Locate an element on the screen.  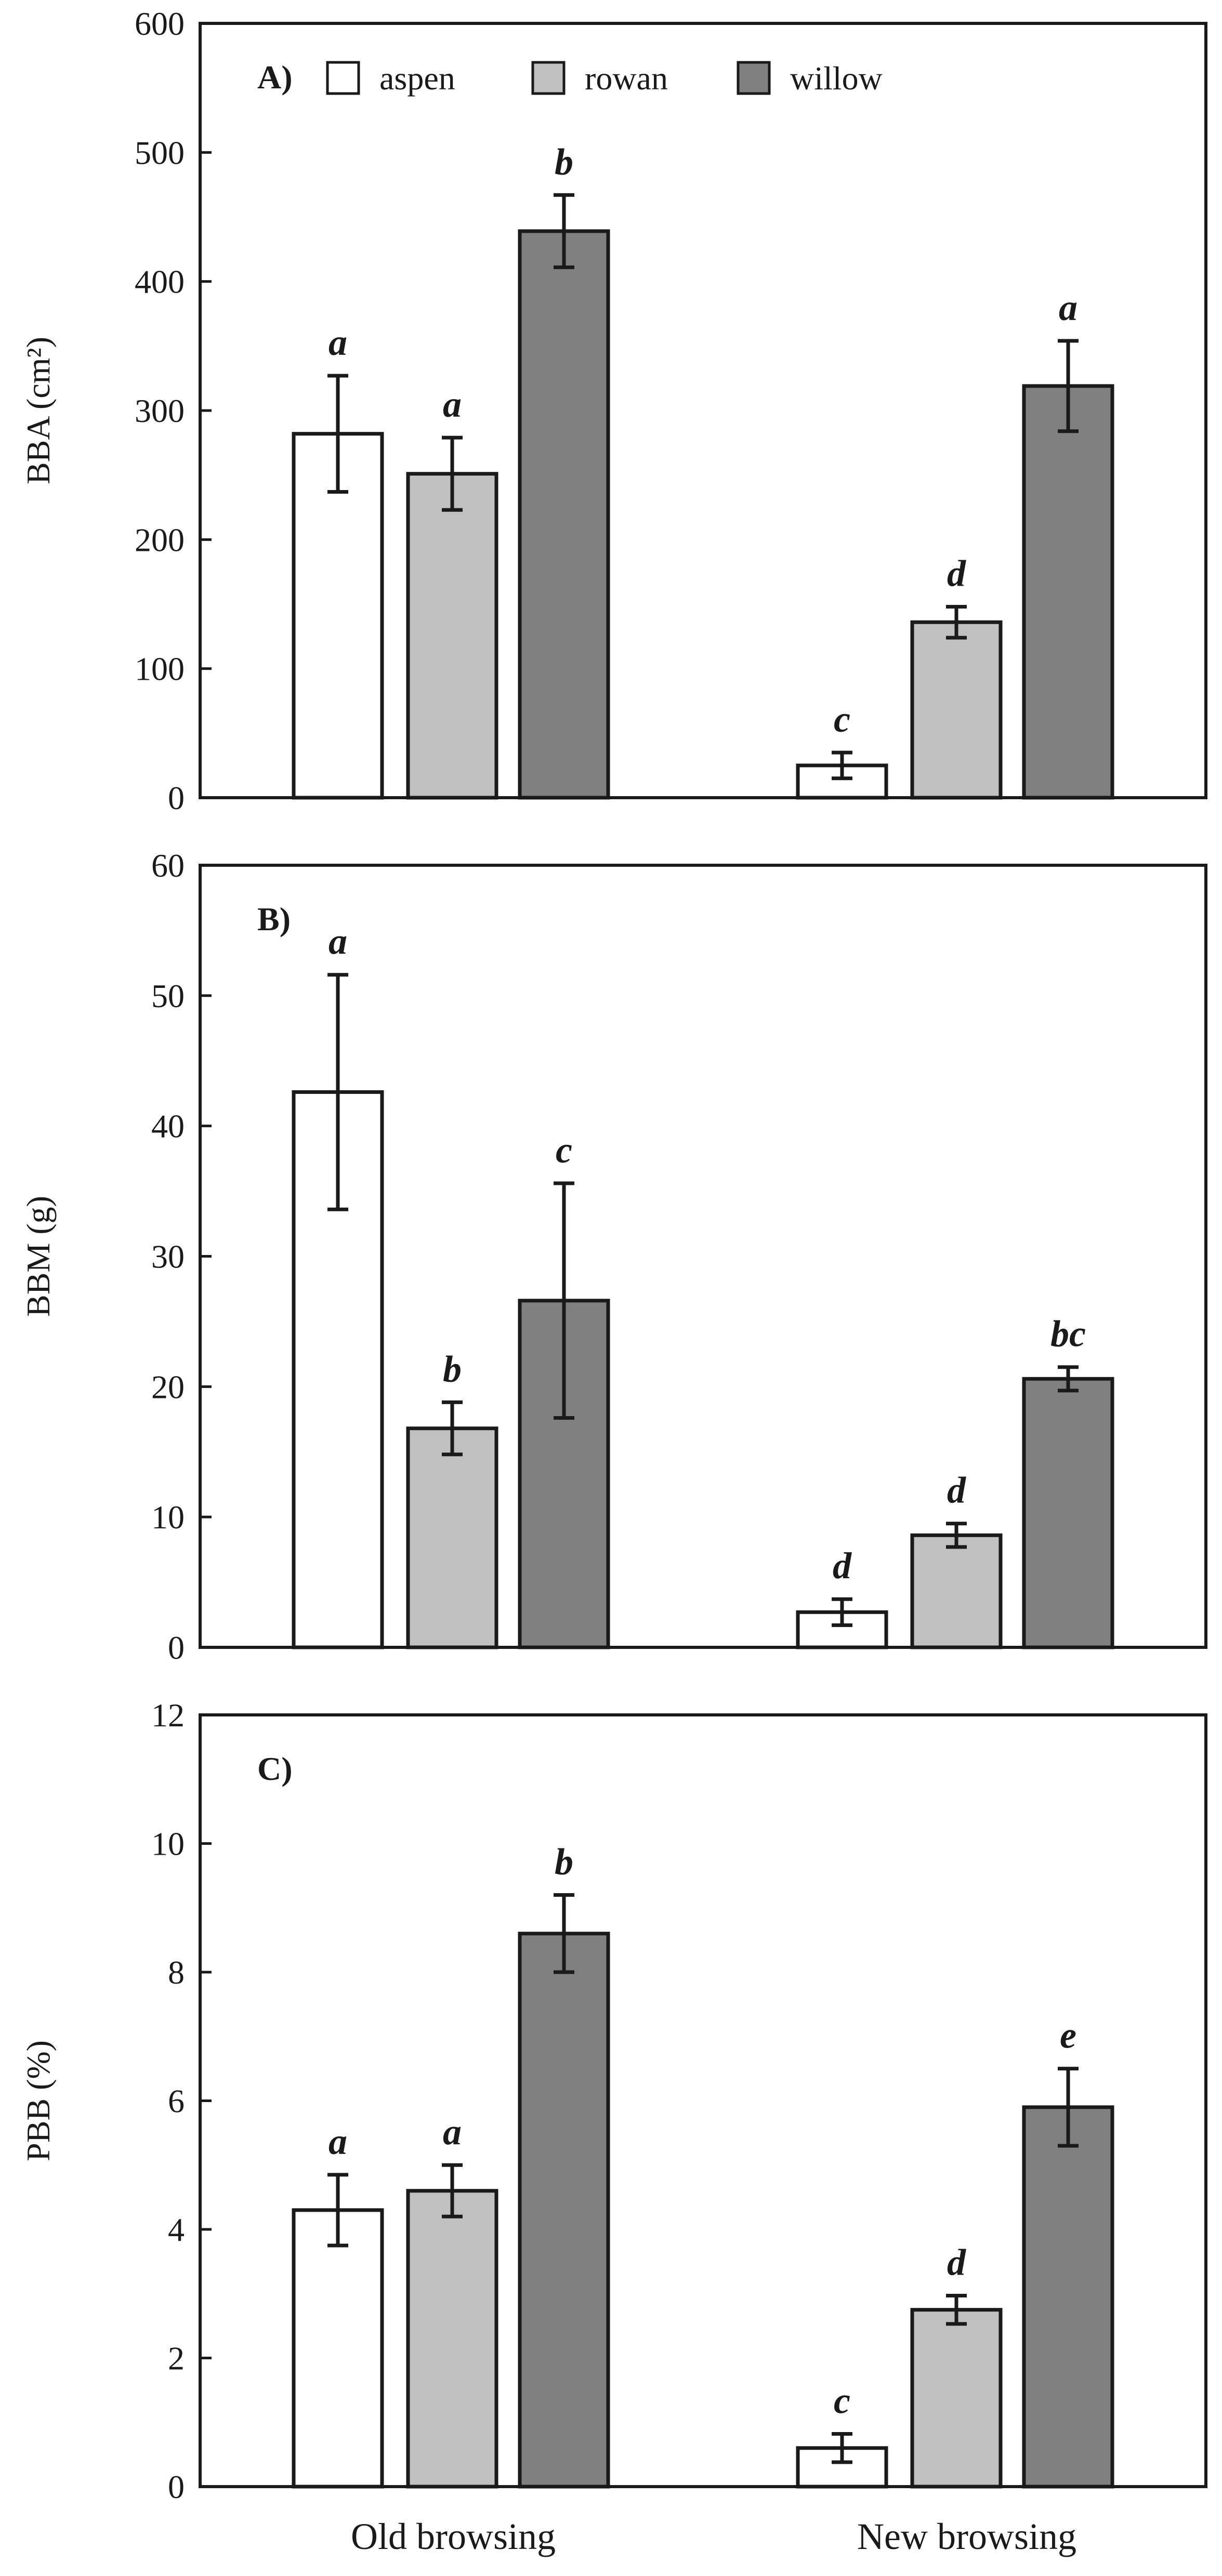
y-tick-label: 100 is located at coordinates (160, 669).